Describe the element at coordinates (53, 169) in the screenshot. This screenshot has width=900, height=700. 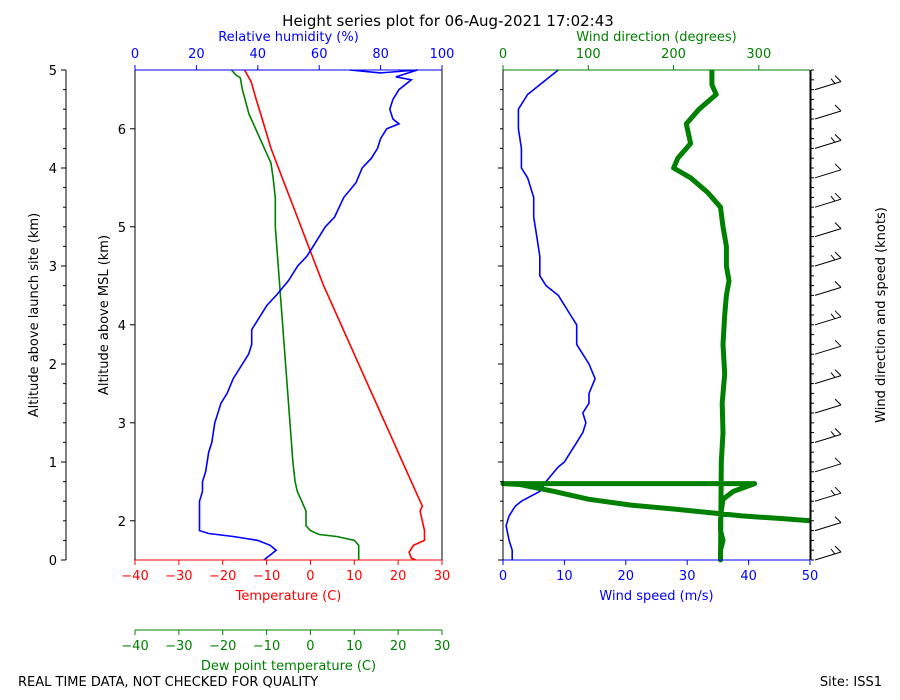
I see `alt-tick-label: 4` at that location.